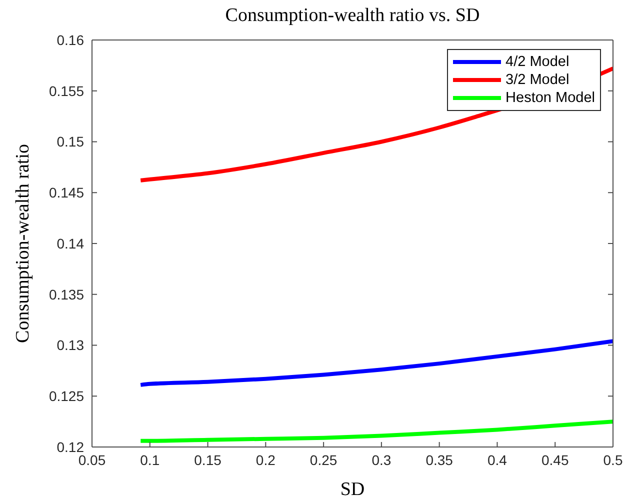 This screenshot has height=501, width=627. I want to click on x-tick-label: 0.5, so click(613, 460).